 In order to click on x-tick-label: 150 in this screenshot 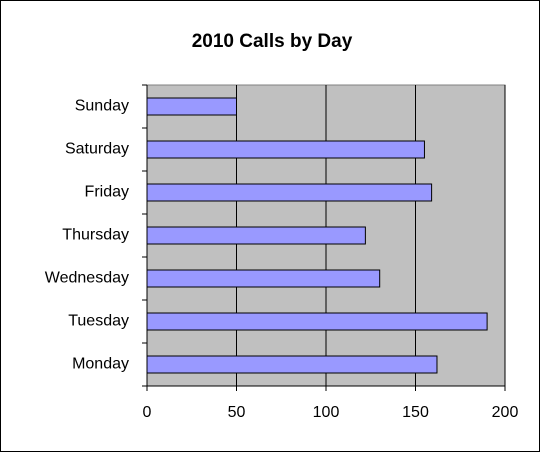, I will do `click(415, 412)`.